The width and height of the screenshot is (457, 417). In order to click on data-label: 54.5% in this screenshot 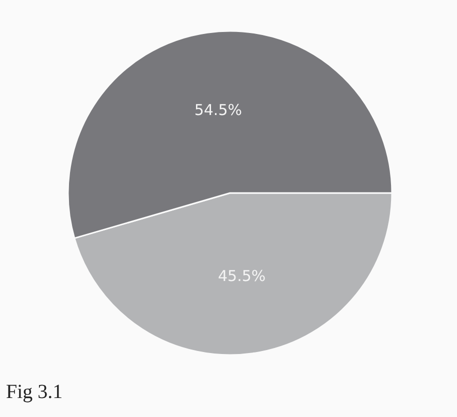, I will do `click(218, 109)`.